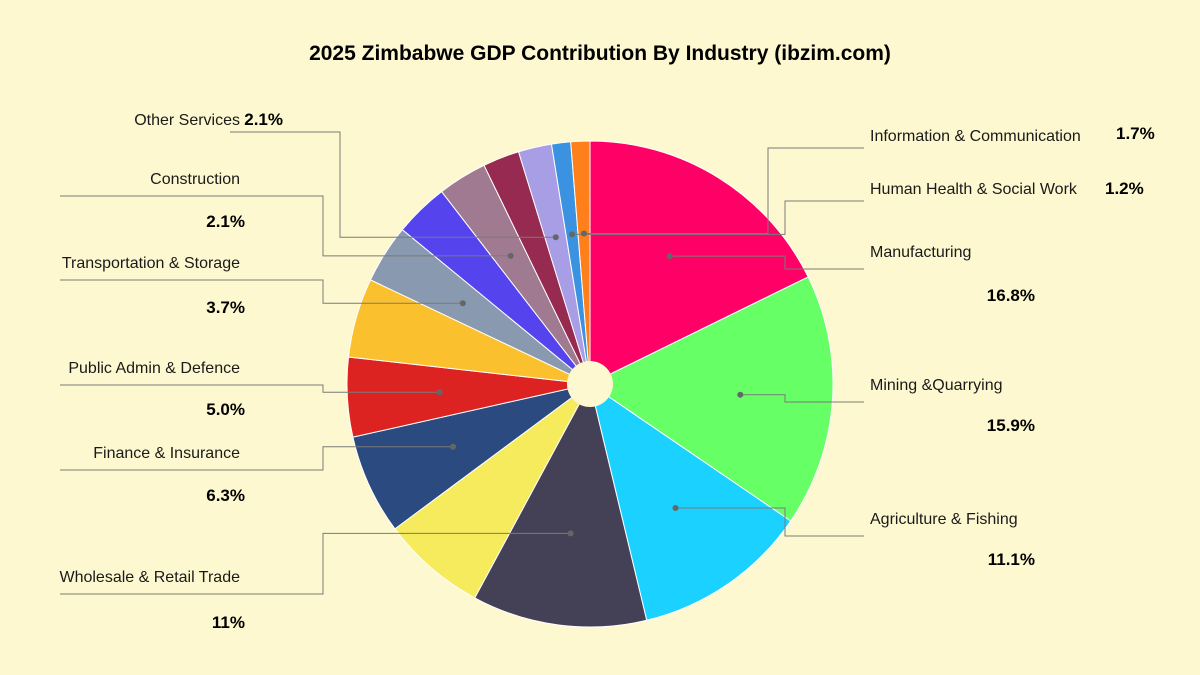  I want to click on label-information-communication: Information & Communication, so click(975, 136).